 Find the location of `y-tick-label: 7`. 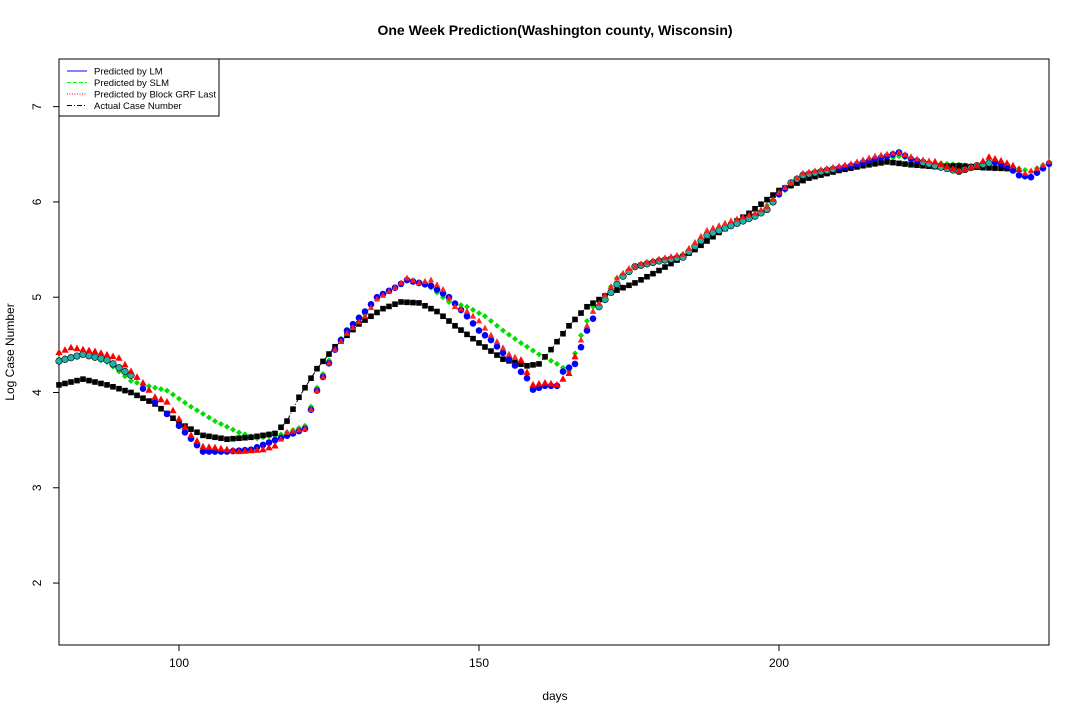

y-tick-label: 7 is located at coordinates (37, 106).